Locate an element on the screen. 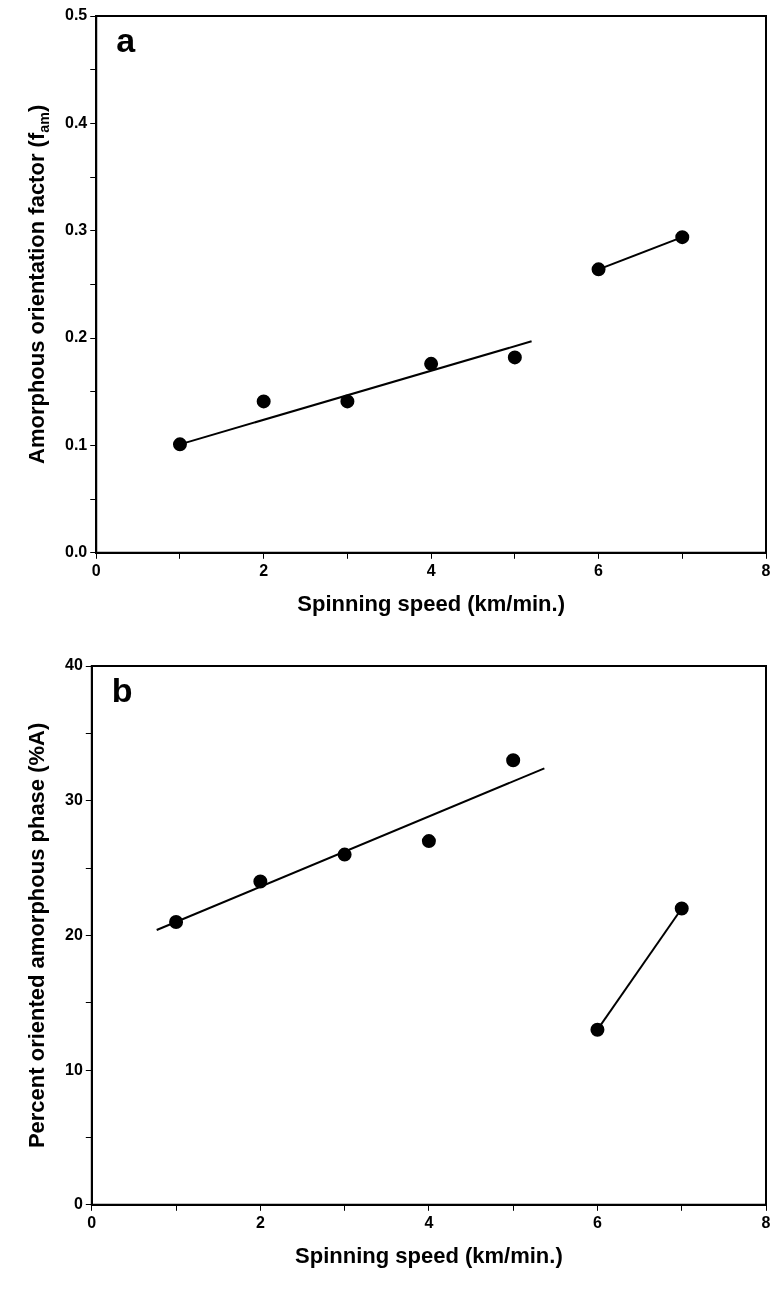 The image size is (778, 1292). y-tick-label: 0.1 is located at coordinates (76, 444).